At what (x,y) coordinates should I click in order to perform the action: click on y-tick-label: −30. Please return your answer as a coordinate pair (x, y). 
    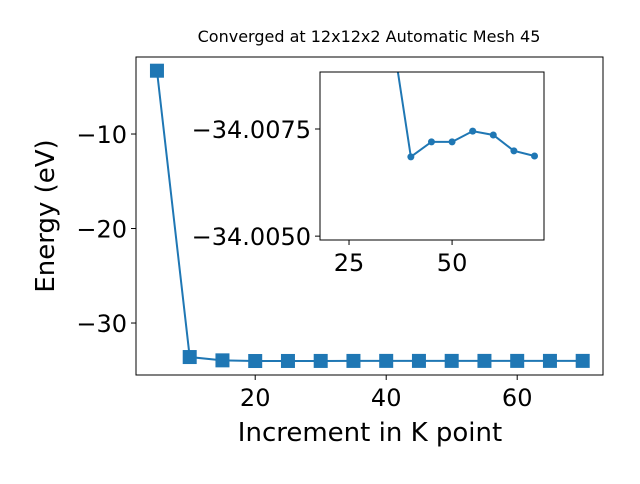
    Looking at the image, I should click on (101, 324).